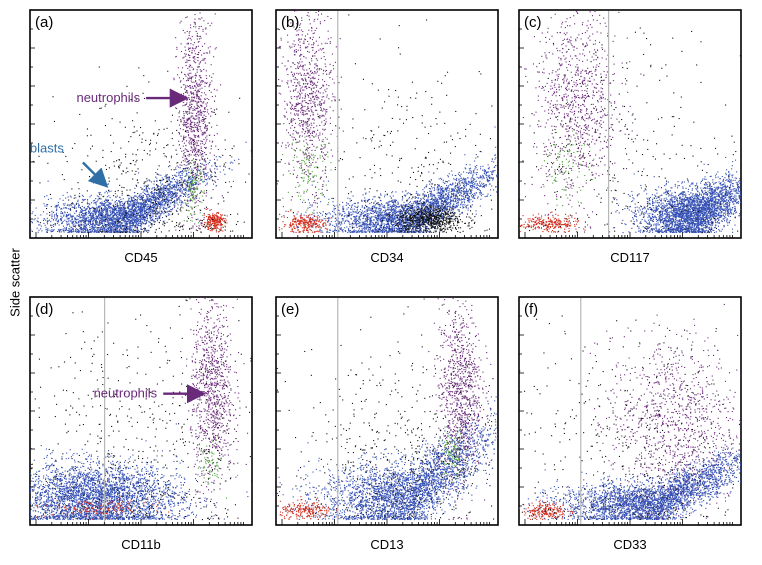 The image size is (762, 565). What do you see at coordinates (140, 257) in the screenshot?
I see `x-axis-title: CD45` at bounding box center [140, 257].